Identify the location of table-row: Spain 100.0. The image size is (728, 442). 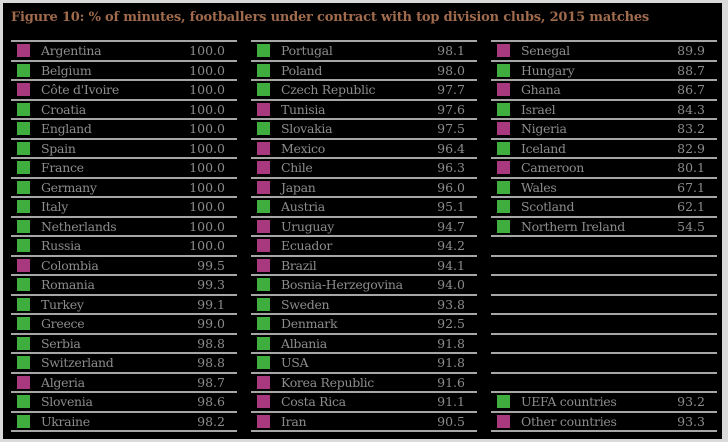
(124, 147).